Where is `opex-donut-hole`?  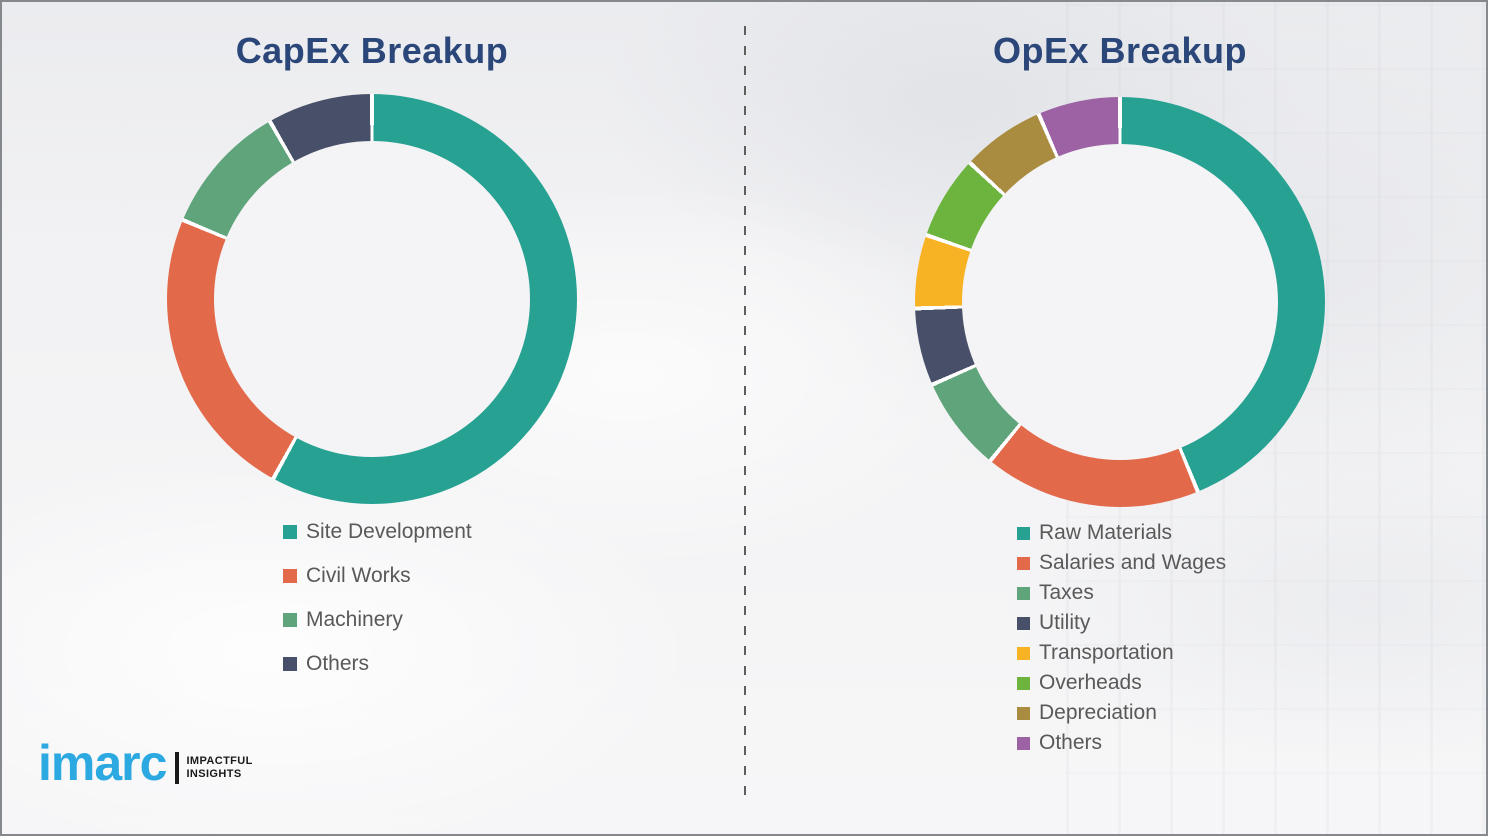 opex-donut-hole is located at coordinates (1120, 302).